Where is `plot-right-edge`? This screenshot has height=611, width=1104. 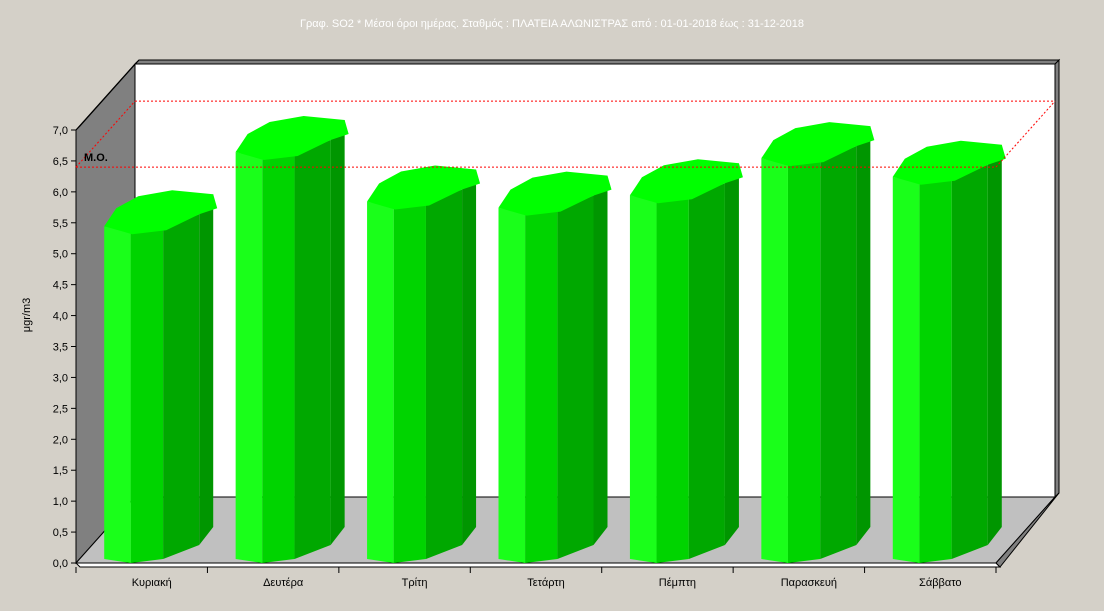
plot-right-edge is located at coordinates (1057, 278).